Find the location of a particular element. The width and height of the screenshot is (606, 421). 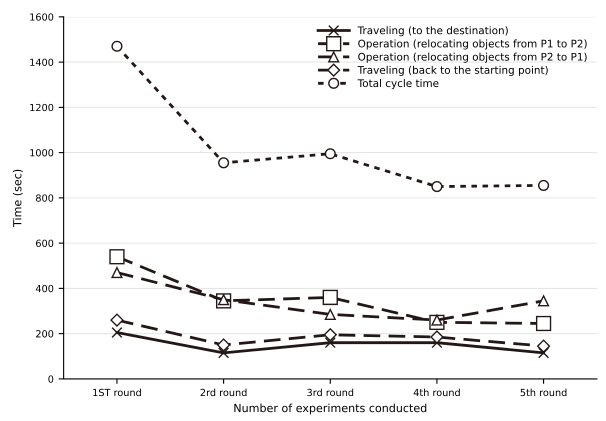

x-tick-label: 2rd round is located at coordinates (223, 392).